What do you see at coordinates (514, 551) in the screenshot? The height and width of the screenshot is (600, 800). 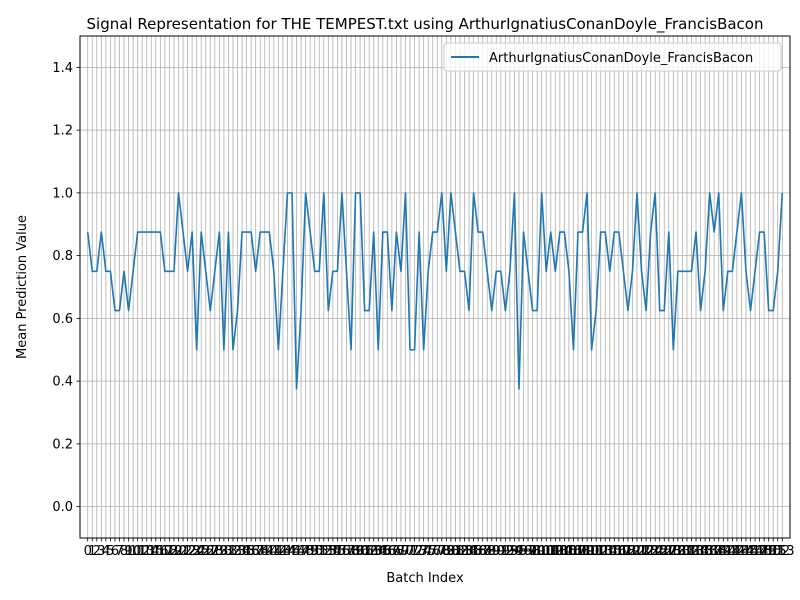 I see `x-tick-label: 94` at bounding box center [514, 551].